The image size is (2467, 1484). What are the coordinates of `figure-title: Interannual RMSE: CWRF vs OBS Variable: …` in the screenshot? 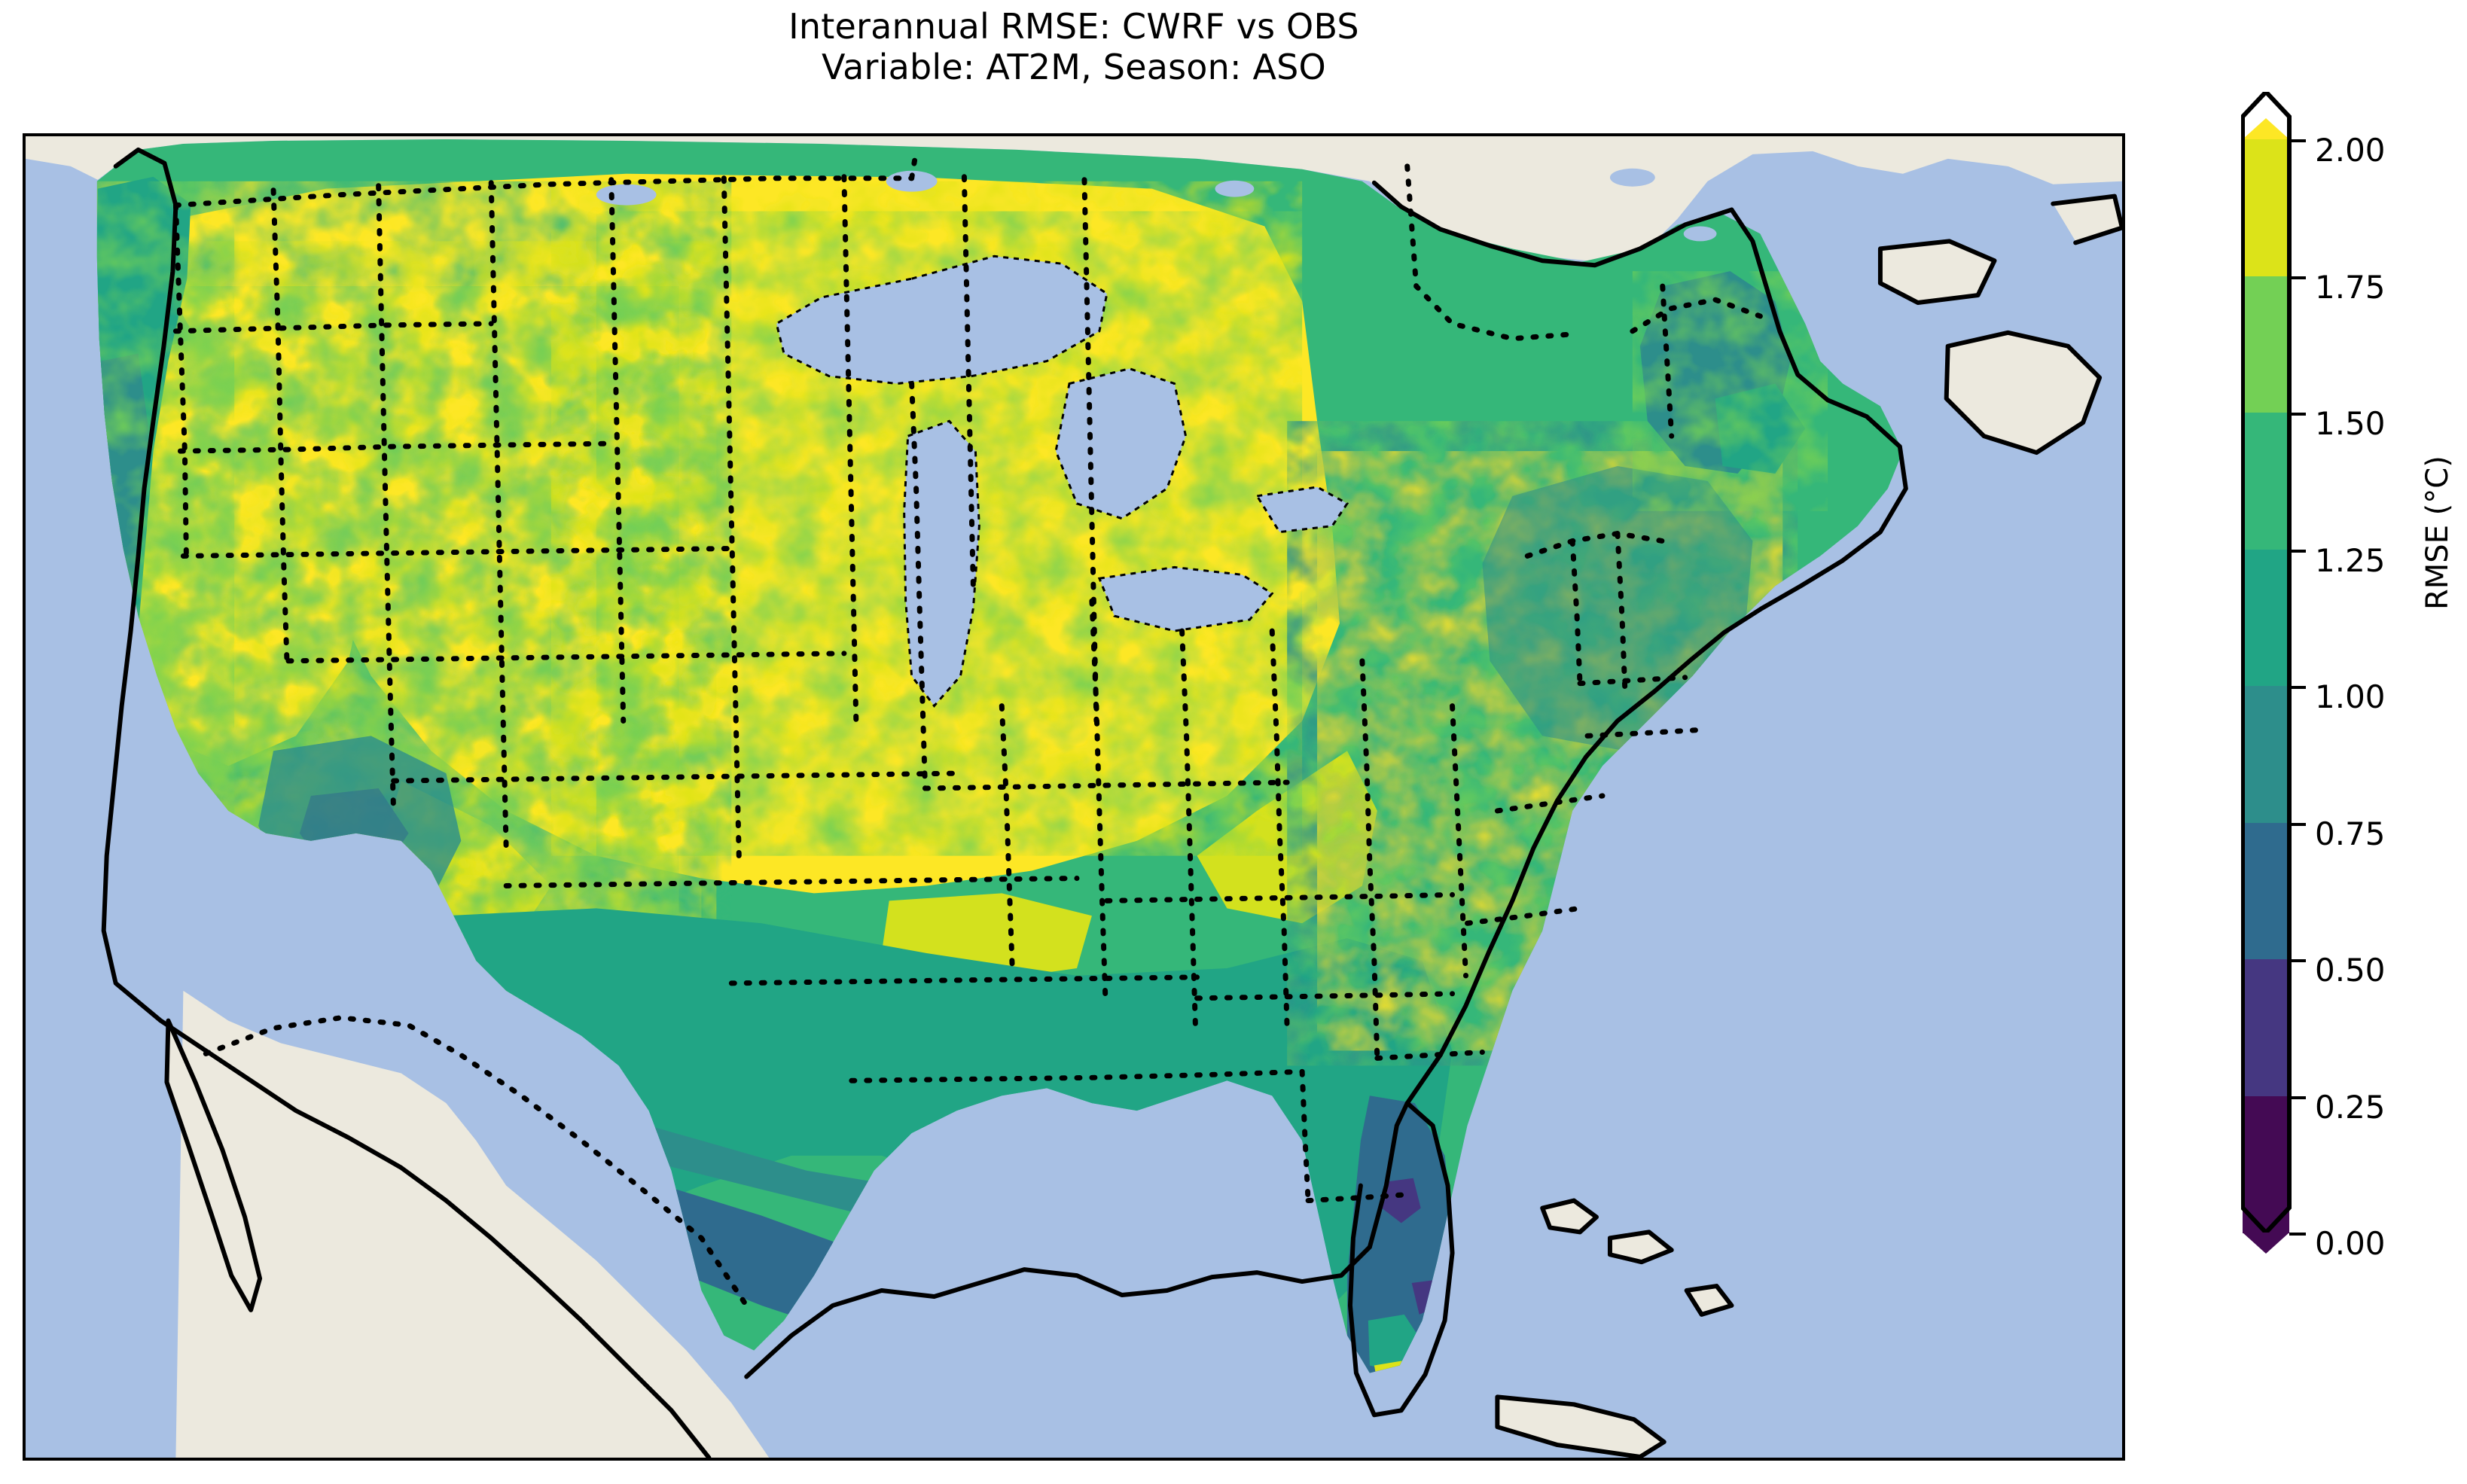 It's located at (1074, 46).